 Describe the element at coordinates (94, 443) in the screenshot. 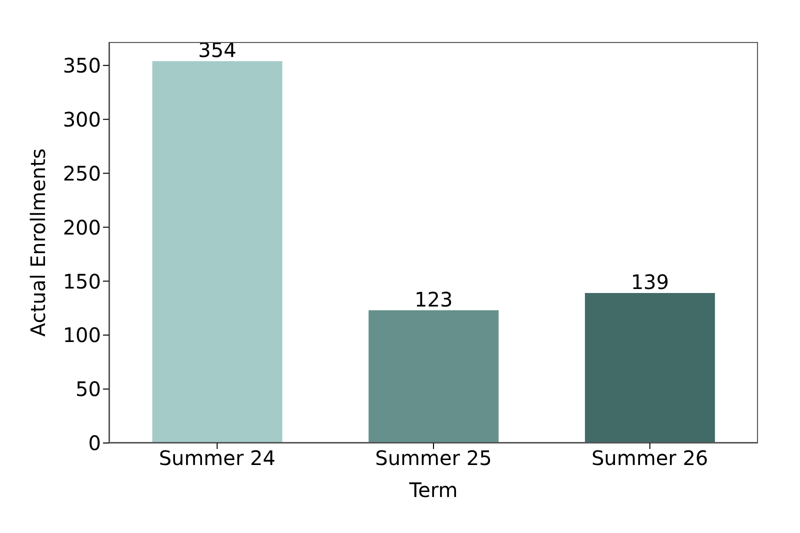

I see `y-tick-label: 0` at that location.